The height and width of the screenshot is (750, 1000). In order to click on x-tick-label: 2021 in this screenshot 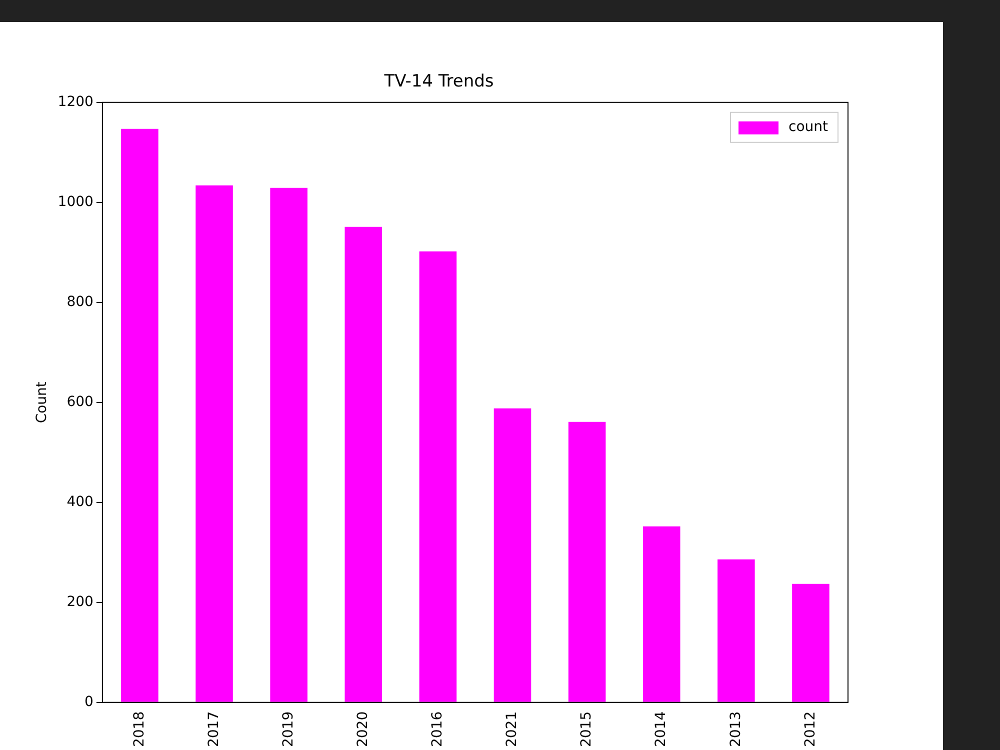, I will do `click(512, 729)`.